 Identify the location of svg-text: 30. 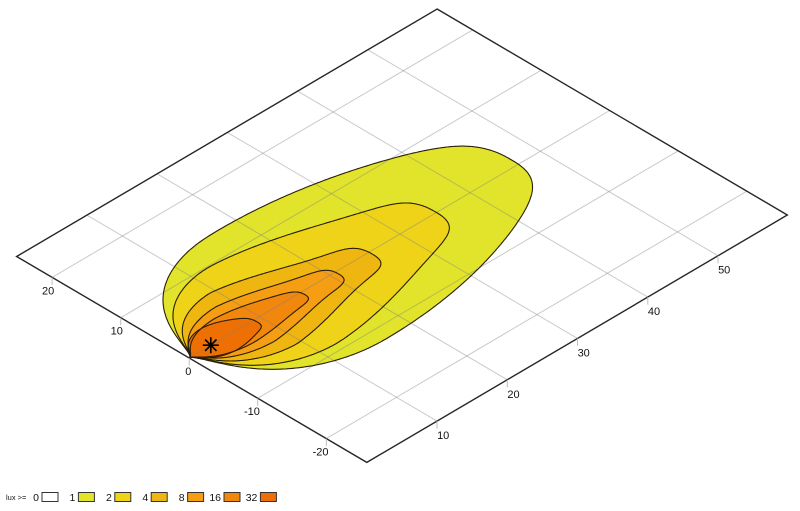
(584, 353).